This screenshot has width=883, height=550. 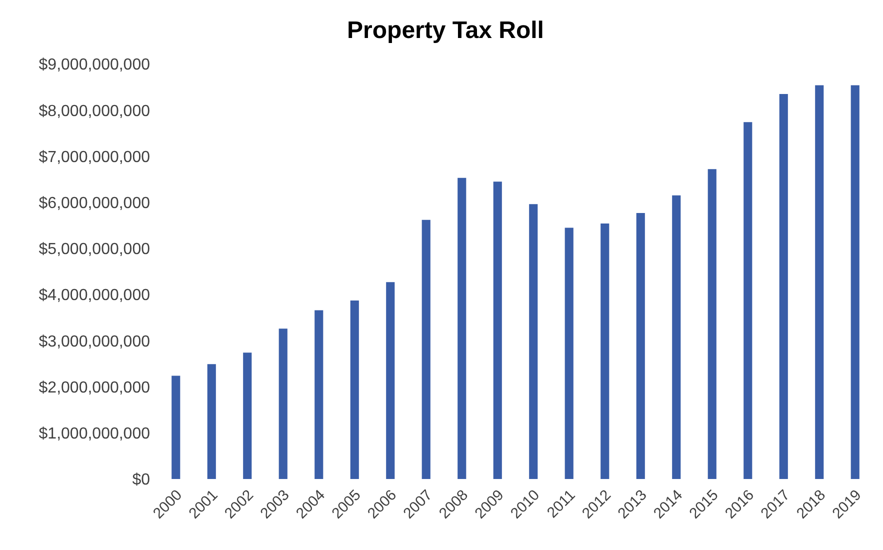 What do you see at coordinates (94, 157) in the screenshot?
I see `y-tick-label: $7,000,000,000` at bounding box center [94, 157].